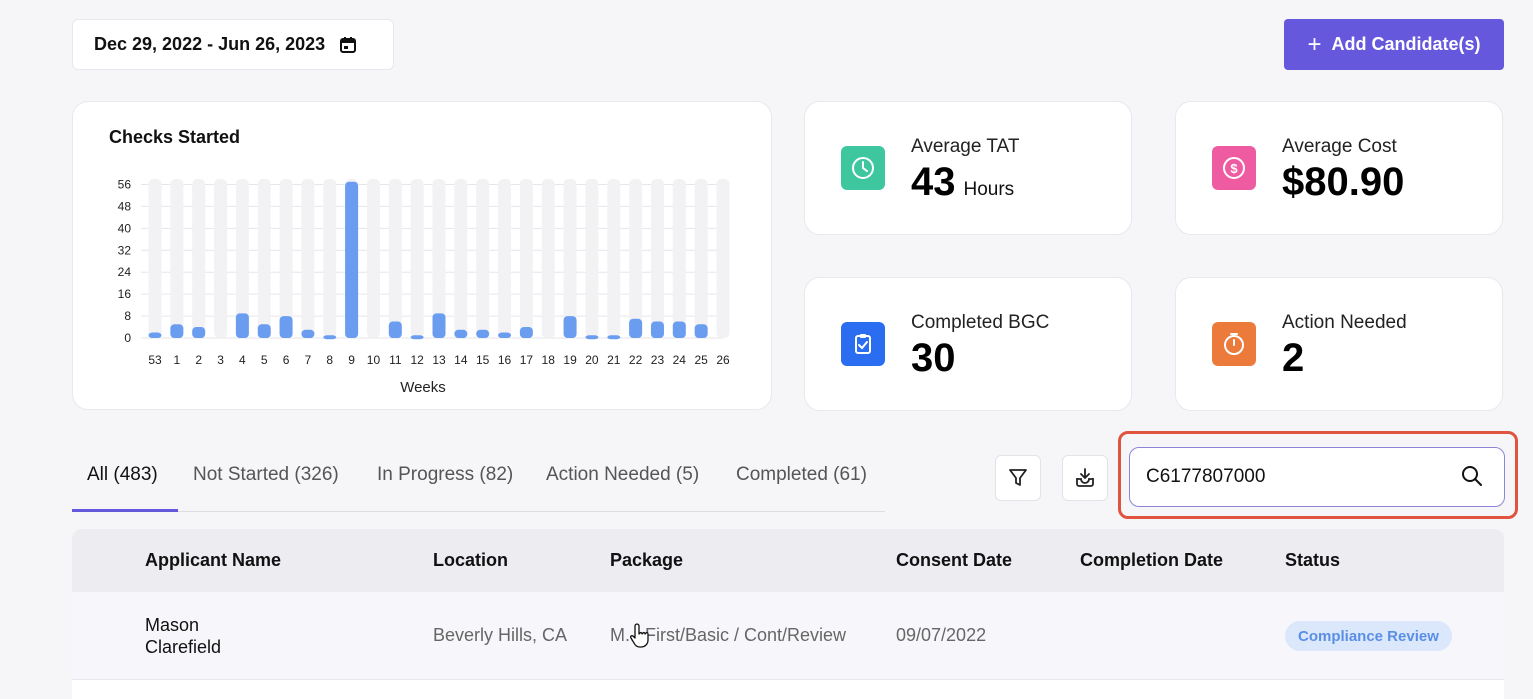 This screenshot has height=699, width=1533. I want to click on download-button, so click(1085, 478).